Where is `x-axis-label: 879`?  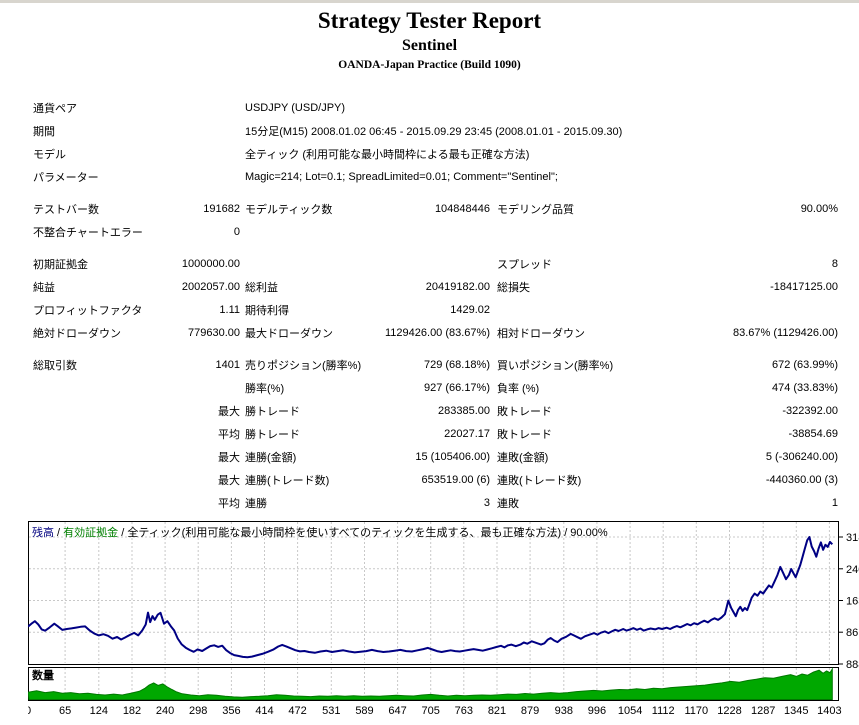 x-axis-label: 879 is located at coordinates (530, 711).